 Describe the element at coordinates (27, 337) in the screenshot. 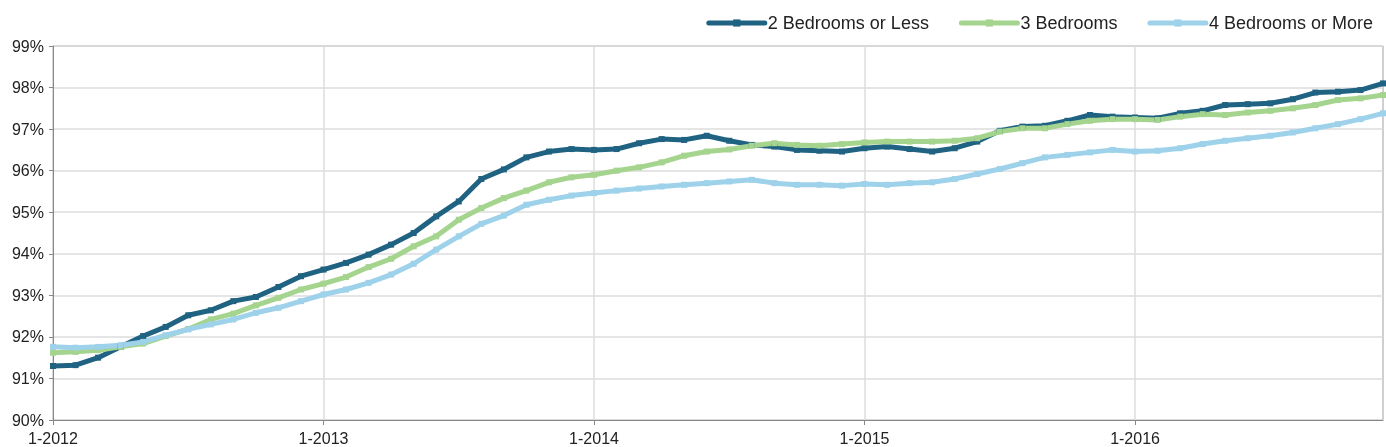

I see `y-tick-label: 92%` at that location.